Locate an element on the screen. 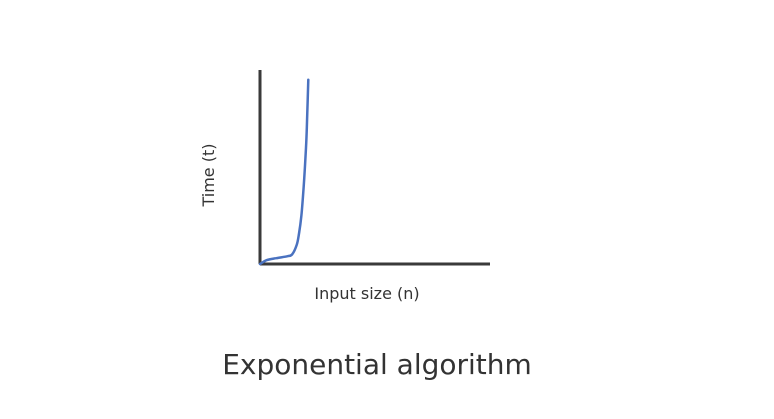 The height and width of the screenshot is (419, 774). axes is located at coordinates (374, 168).